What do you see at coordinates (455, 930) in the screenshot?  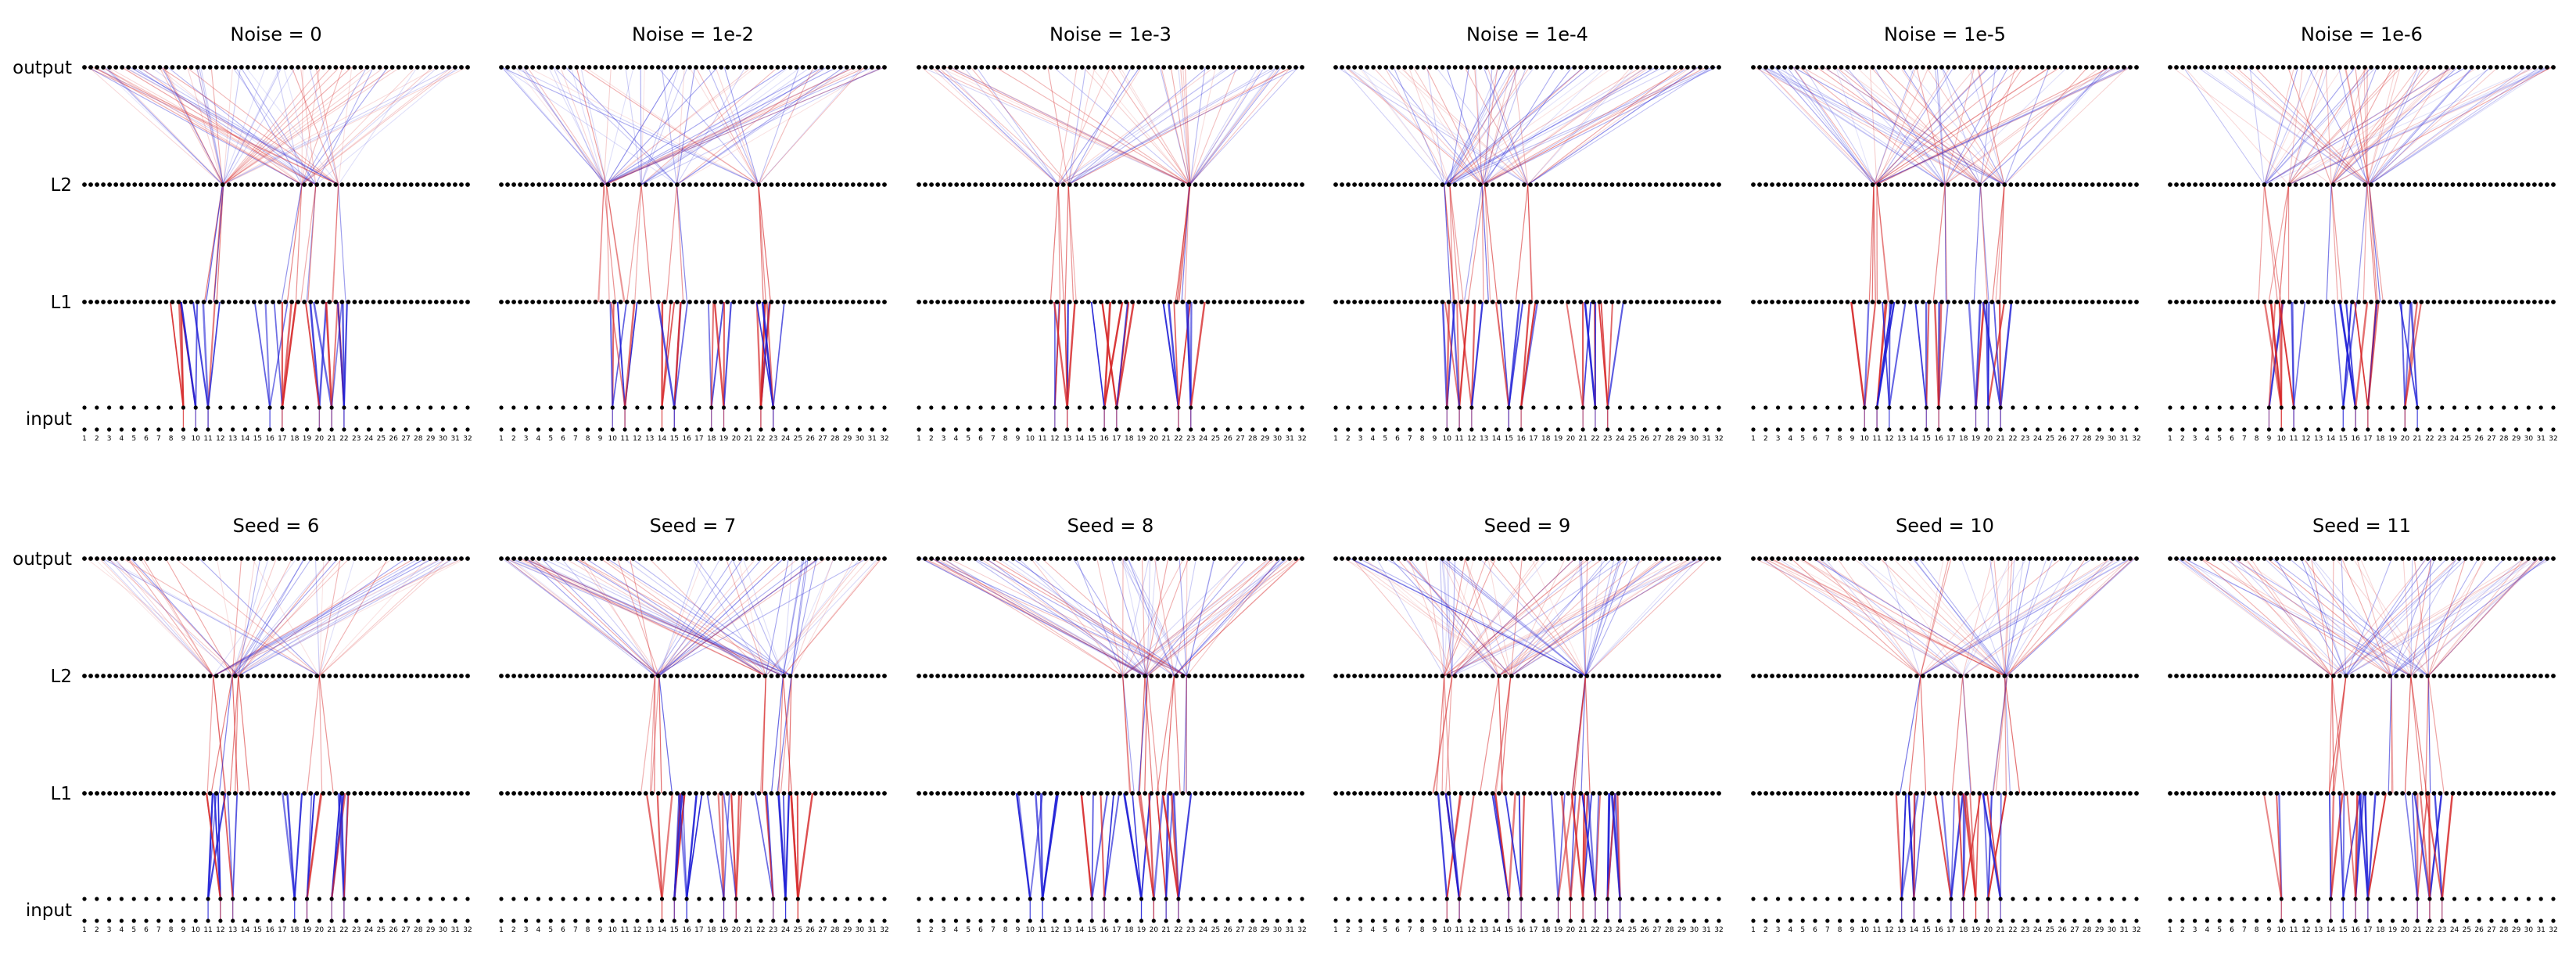 I see `input-tick-label: 31` at bounding box center [455, 930].